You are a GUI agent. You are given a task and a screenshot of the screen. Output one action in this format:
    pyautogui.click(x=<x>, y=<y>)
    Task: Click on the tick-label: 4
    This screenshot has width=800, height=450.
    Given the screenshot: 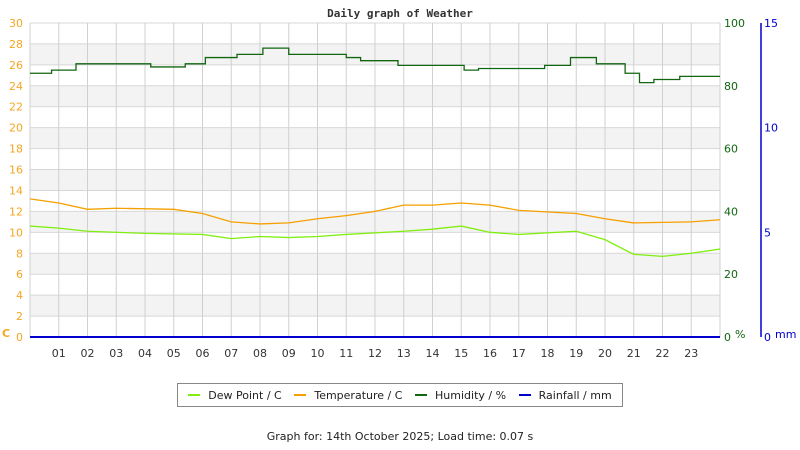 What is the action you would take?
    pyautogui.click(x=19, y=295)
    